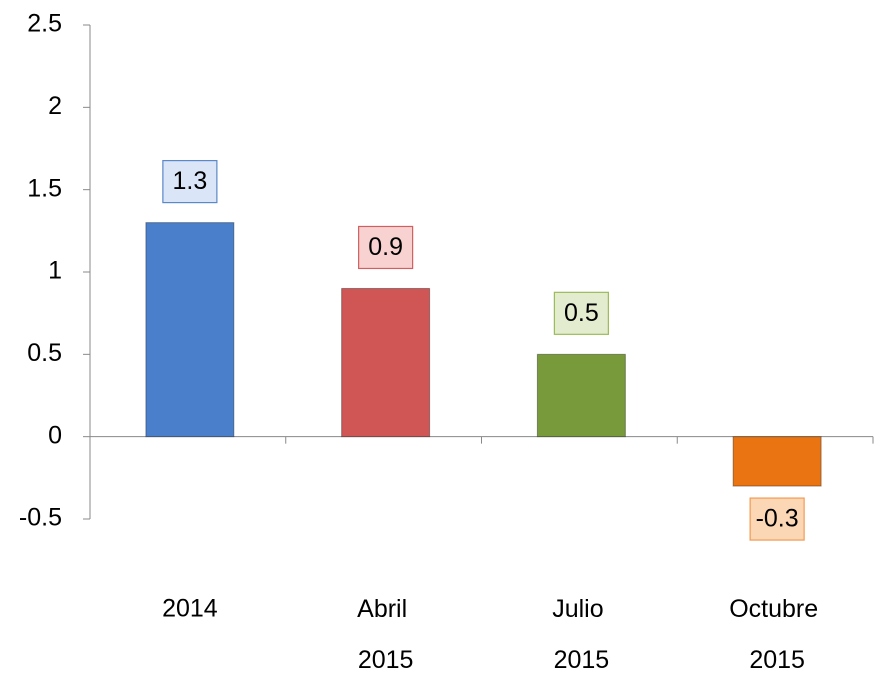 The height and width of the screenshot is (679, 875). What do you see at coordinates (385, 634) in the screenshot?
I see `x-tick-label: Abril 2015` at bounding box center [385, 634].